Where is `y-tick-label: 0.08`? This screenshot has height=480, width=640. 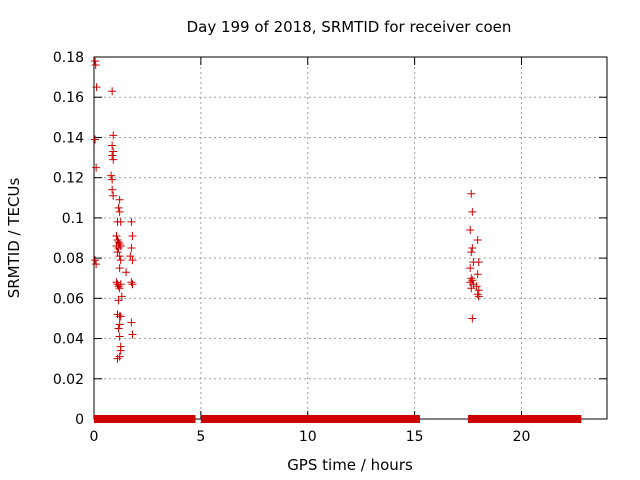 y-tick-label: 0.08 is located at coordinates (68, 259).